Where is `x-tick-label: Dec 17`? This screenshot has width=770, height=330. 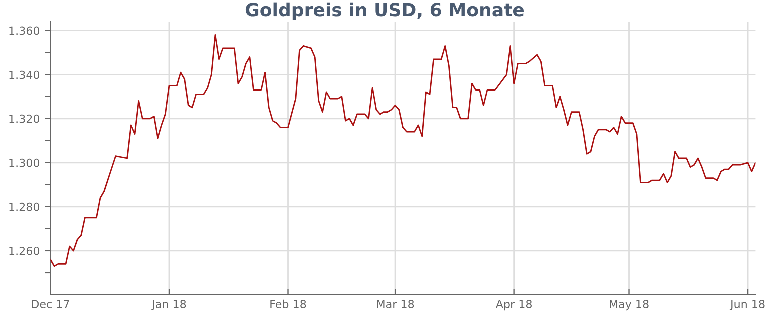
x-tick-label: Dec 17 is located at coordinates (51, 304).